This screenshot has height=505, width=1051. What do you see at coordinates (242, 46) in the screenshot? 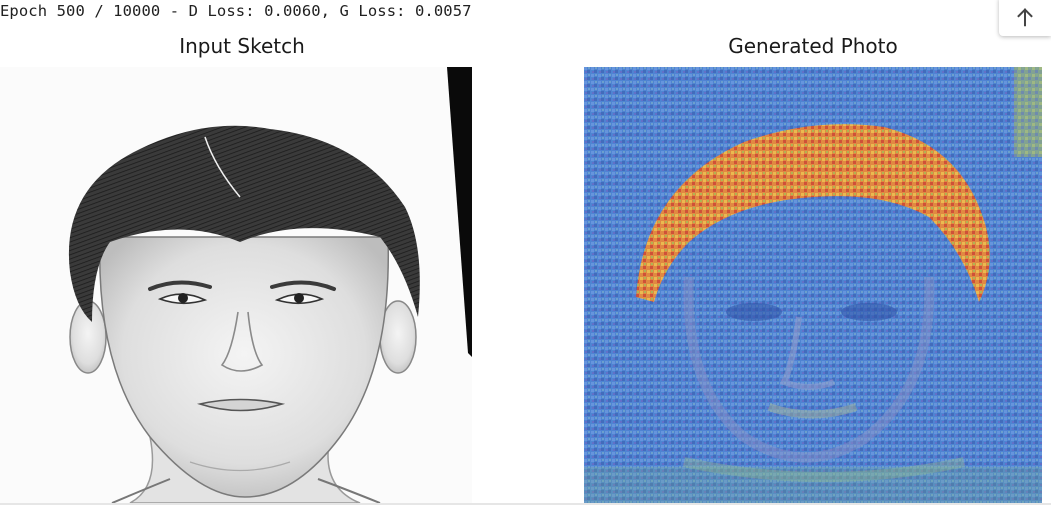
I see `input-sketch-title: Input Sketch` at bounding box center [242, 46].